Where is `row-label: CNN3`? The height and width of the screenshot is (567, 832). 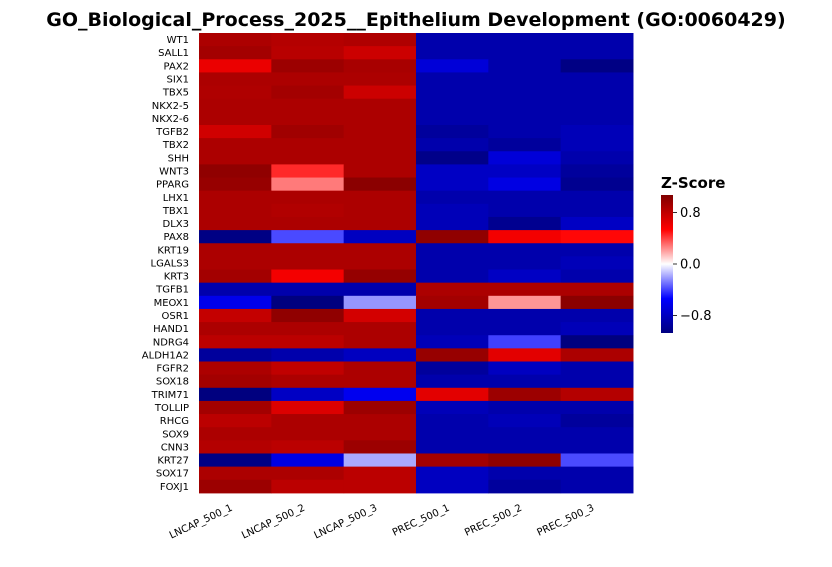
row-label: CNN3 is located at coordinates (175, 447).